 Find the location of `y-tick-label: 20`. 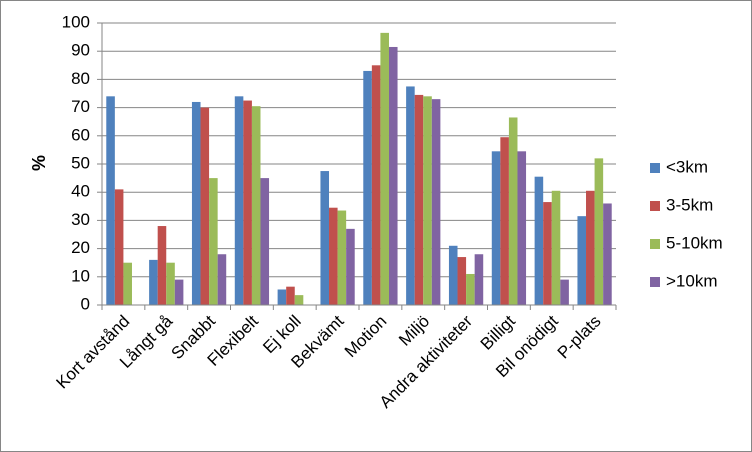

y-tick-label: 20 is located at coordinates (80, 247).